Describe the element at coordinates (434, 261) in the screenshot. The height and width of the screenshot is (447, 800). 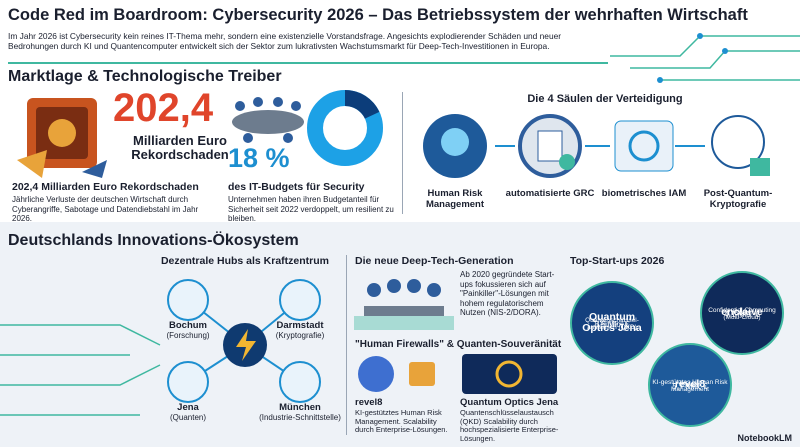
I see `deeptech-heading: Die neue Deep-Tech-Generation` at that location.